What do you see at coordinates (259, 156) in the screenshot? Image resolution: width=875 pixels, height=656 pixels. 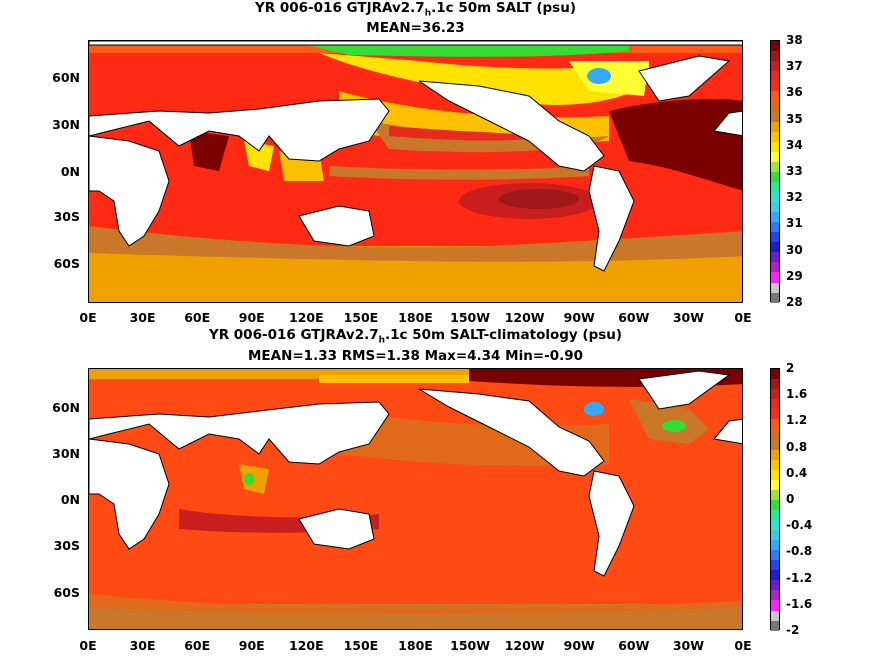 I see `bay-of-bengal-fresh` at bounding box center [259, 156].